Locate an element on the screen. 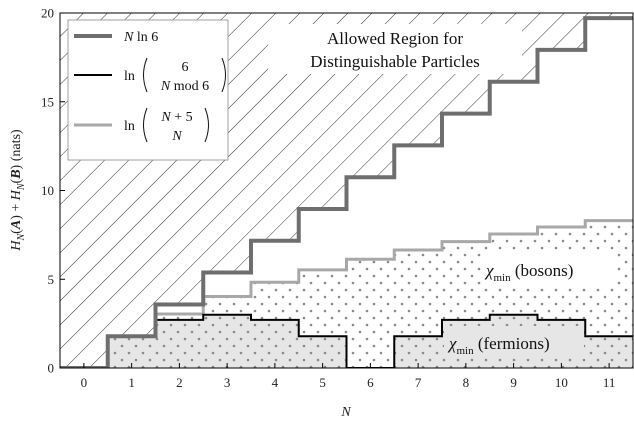 The height and width of the screenshot is (426, 634). x-tick-label: 9 is located at coordinates (513, 382).